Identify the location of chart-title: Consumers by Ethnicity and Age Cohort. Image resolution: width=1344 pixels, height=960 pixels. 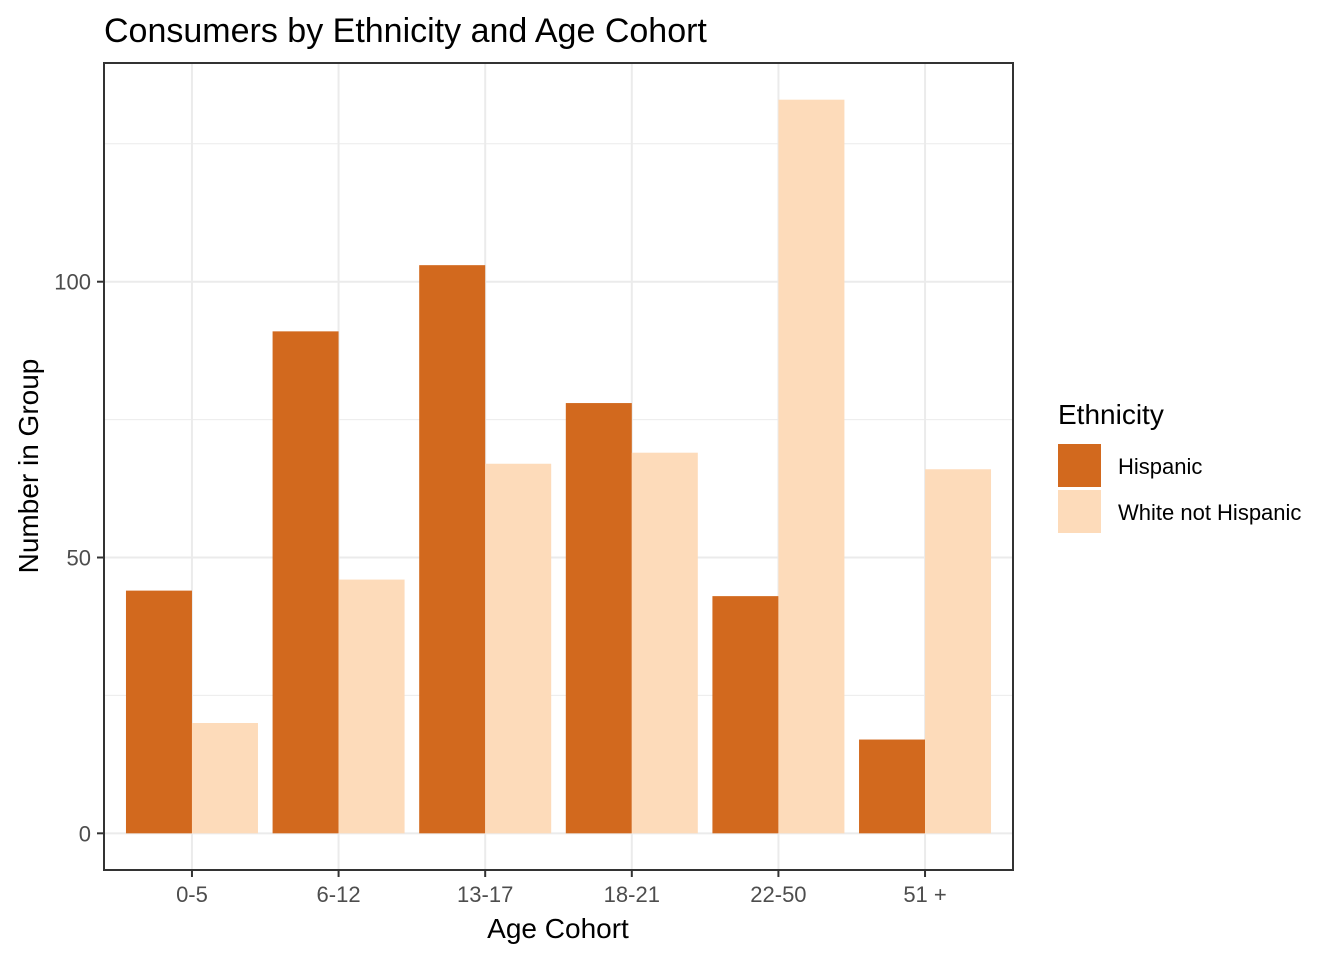
(405, 31).